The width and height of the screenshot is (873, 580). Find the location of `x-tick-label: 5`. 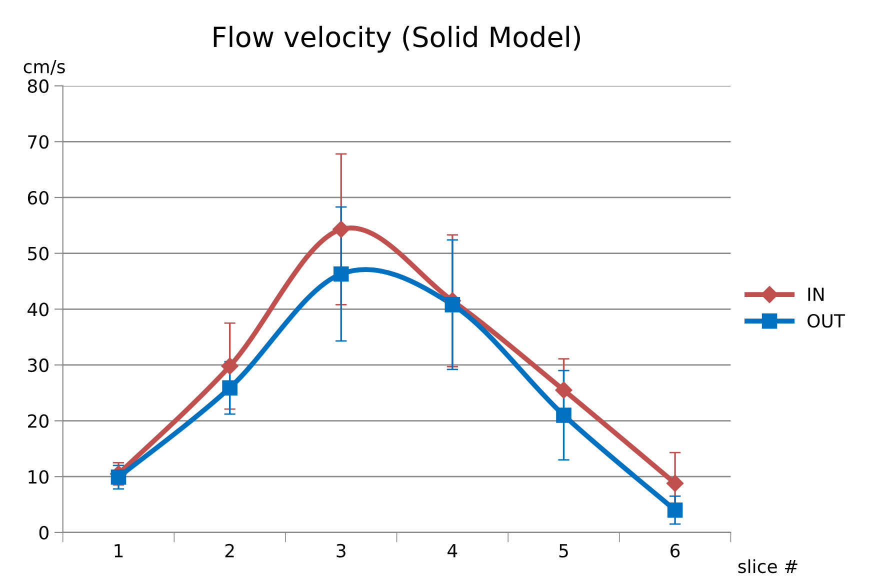

x-tick-label: 5 is located at coordinates (563, 551).